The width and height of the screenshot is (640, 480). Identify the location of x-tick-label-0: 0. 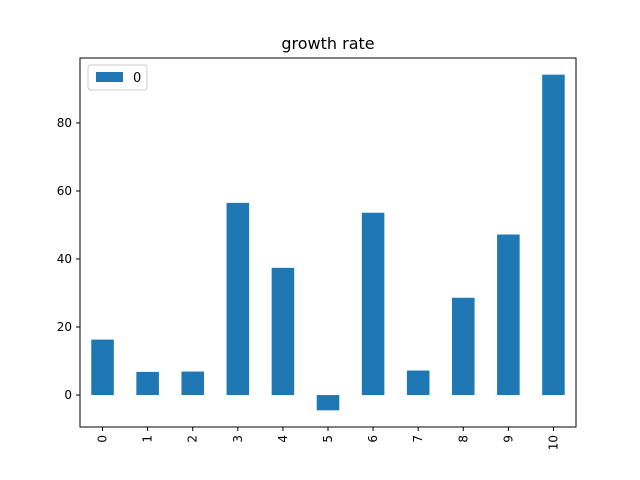
(103, 439).